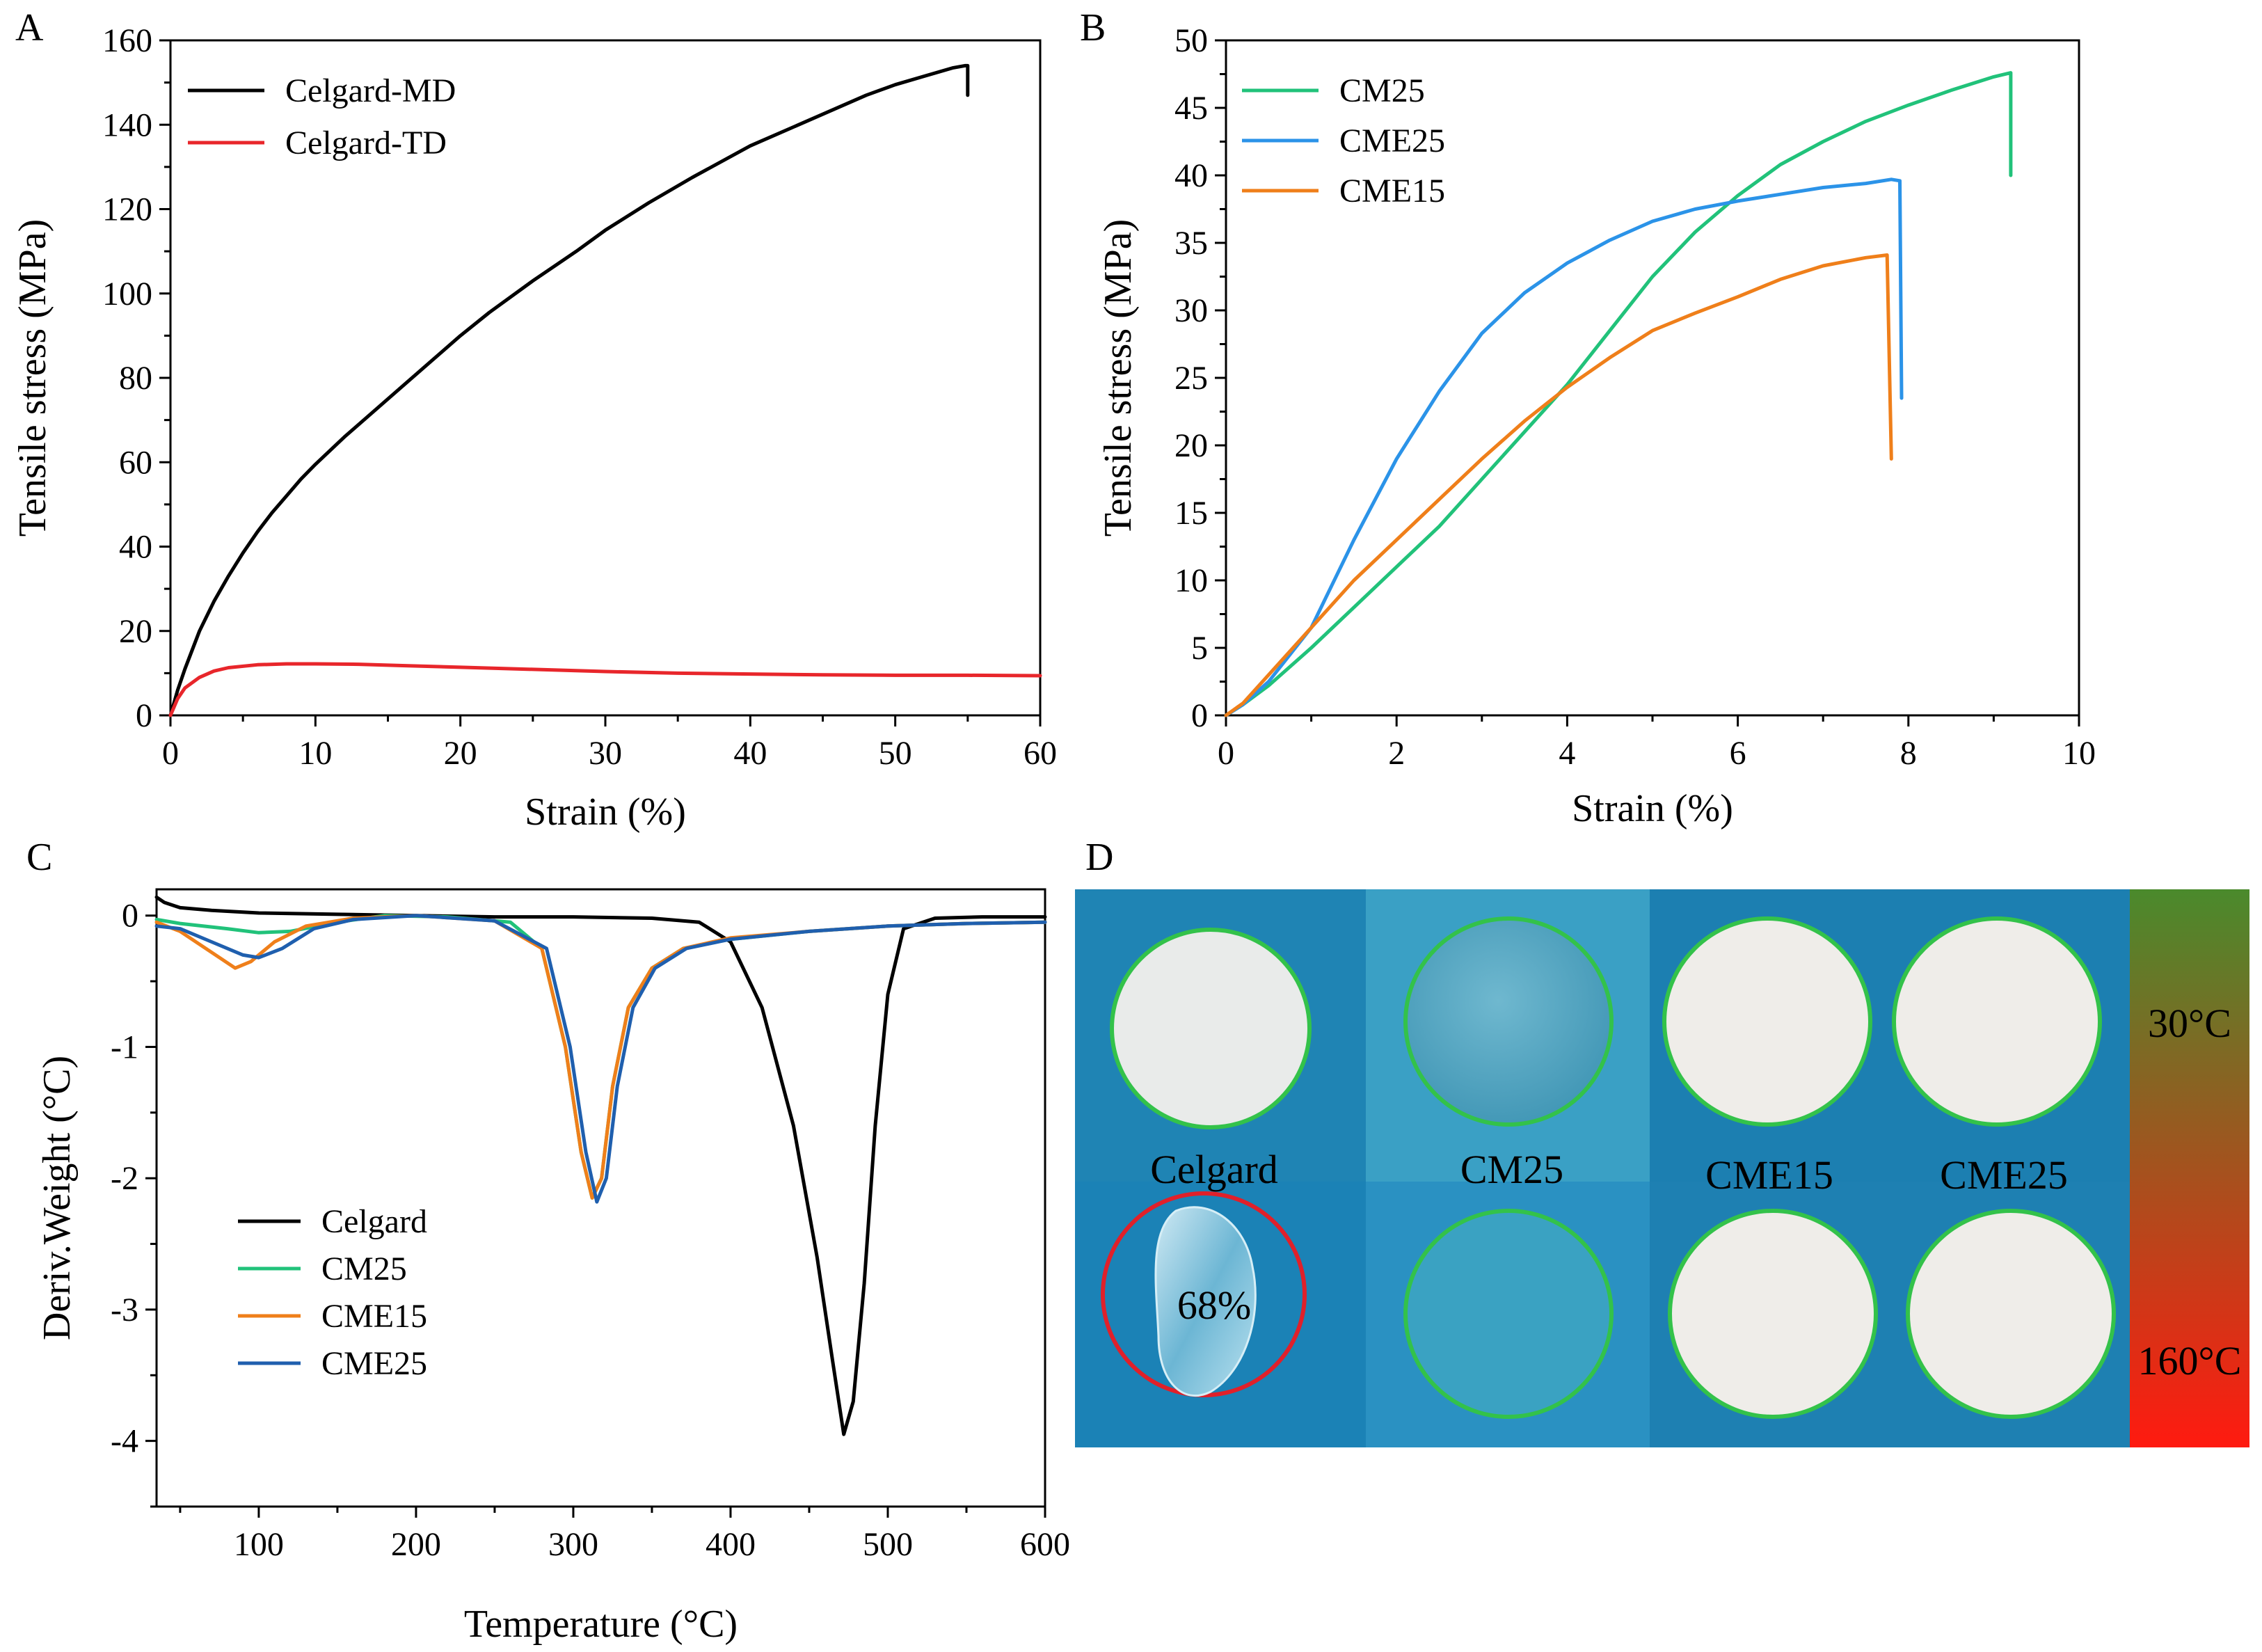  What do you see at coordinates (2190, 1023) in the screenshot?
I see `temp-label-30c: 30°C` at bounding box center [2190, 1023].